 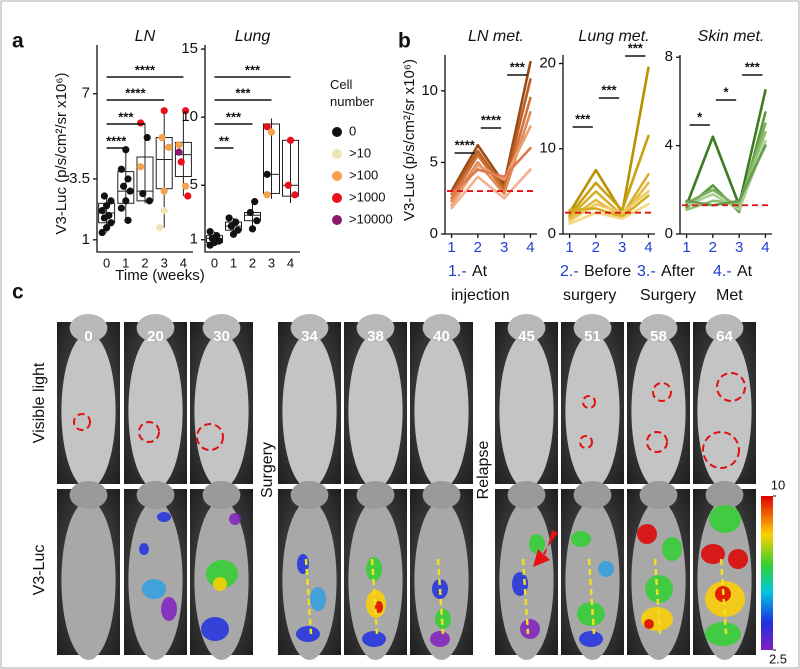 What do you see at coordinates (88, 336) in the screenshot?
I see `week-label: 0` at bounding box center [88, 336].